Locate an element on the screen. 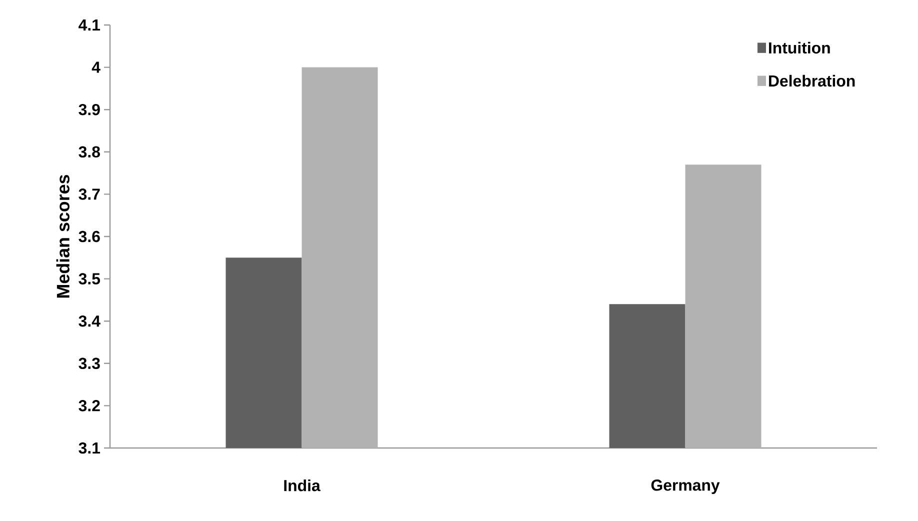  legend-label: Delebration is located at coordinates (812, 80).